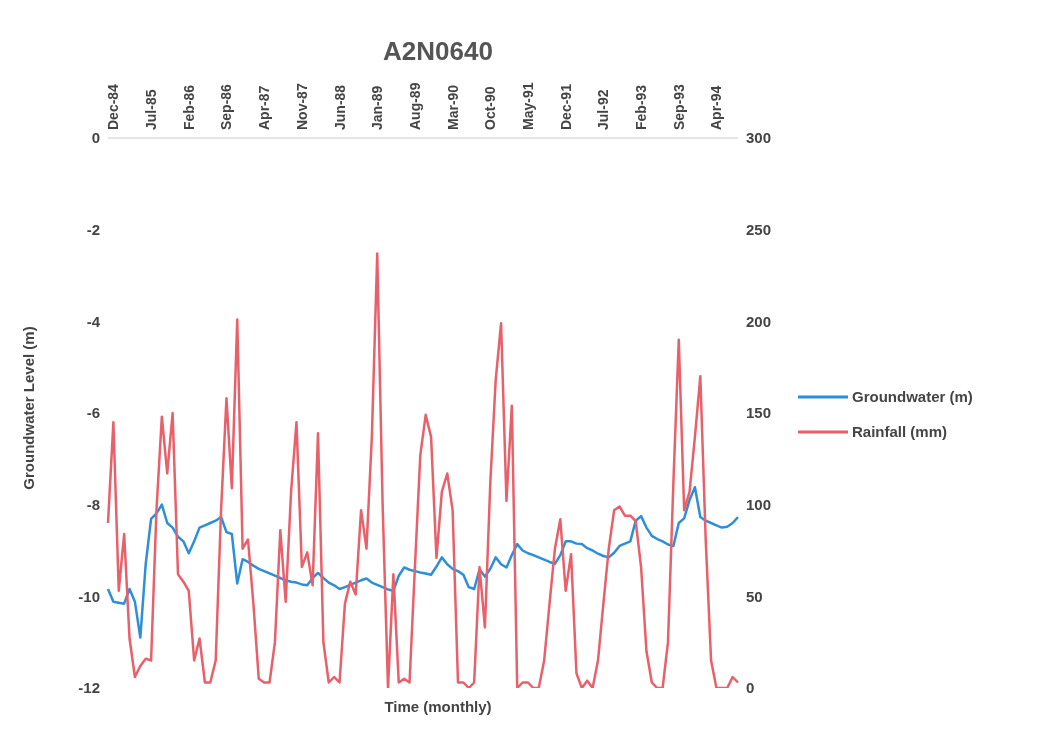 Image resolution: width=1051 pixels, height=736 pixels. Describe the element at coordinates (759, 504) in the screenshot. I see `y2-tick-label: 100` at that location.